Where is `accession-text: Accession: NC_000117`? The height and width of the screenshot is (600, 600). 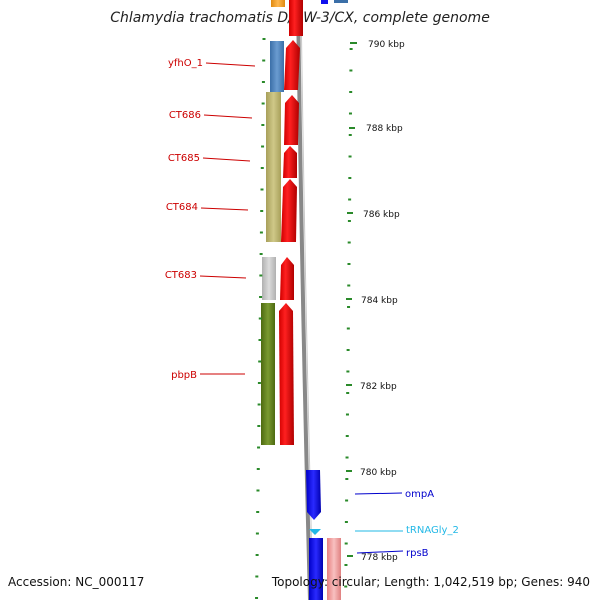
accession-text: Accession: NC_000117 is located at coordinates (76, 582).